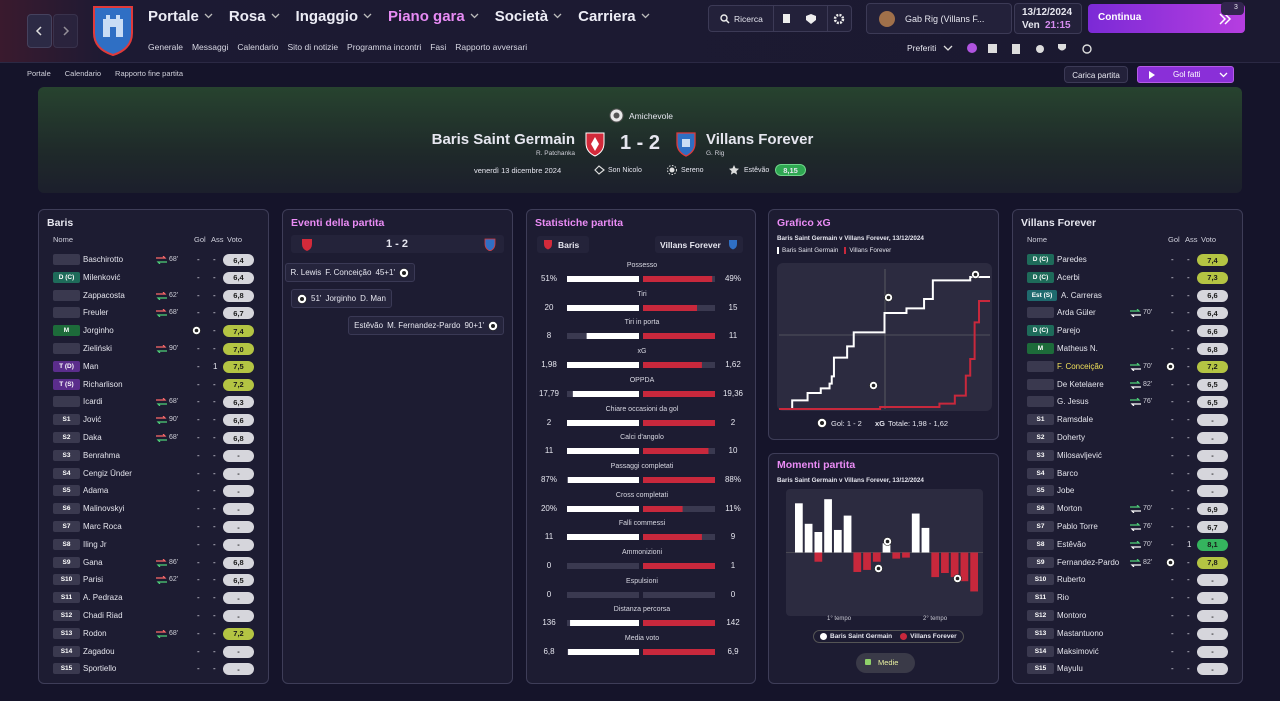  Describe the element at coordinates (549, 393) in the screenshot. I see `stat-home: 17,79` at that location.